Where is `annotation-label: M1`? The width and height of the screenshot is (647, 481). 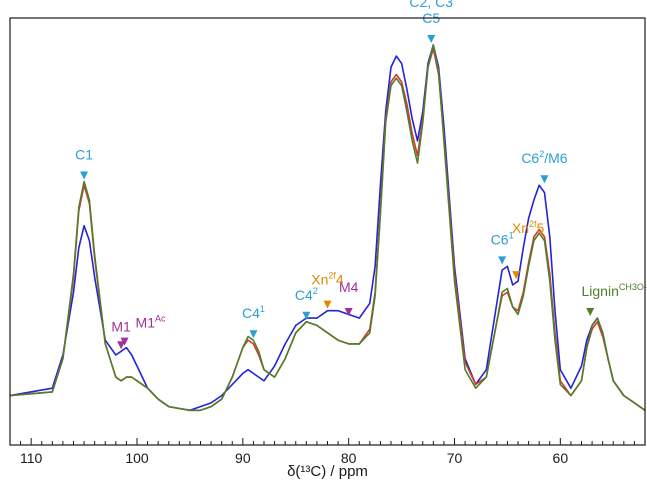 annotation-label: M1 is located at coordinates (121, 326).